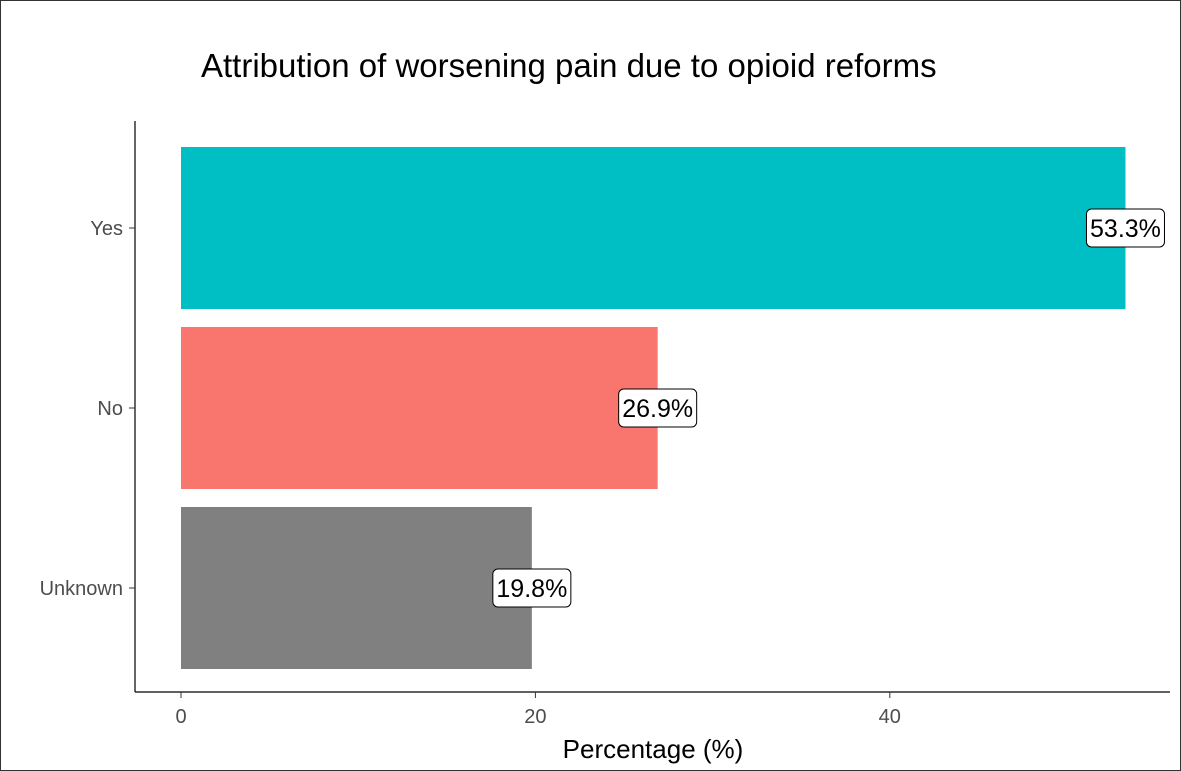 The height and width of the screenshot is (771, 1181). What do you see at coordinates (535, 717) in the screenshot?
I see `x-tick-label-20: 20` at bounding box center [535, 717].